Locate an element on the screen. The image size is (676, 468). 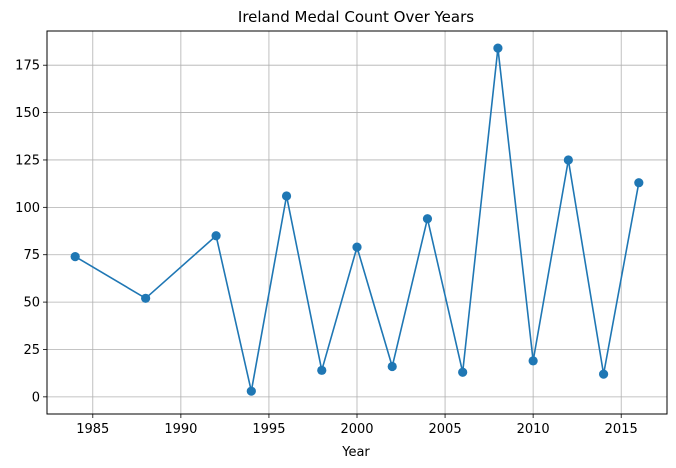
y-tick-label: 50 is located at coordinates (31, 303).